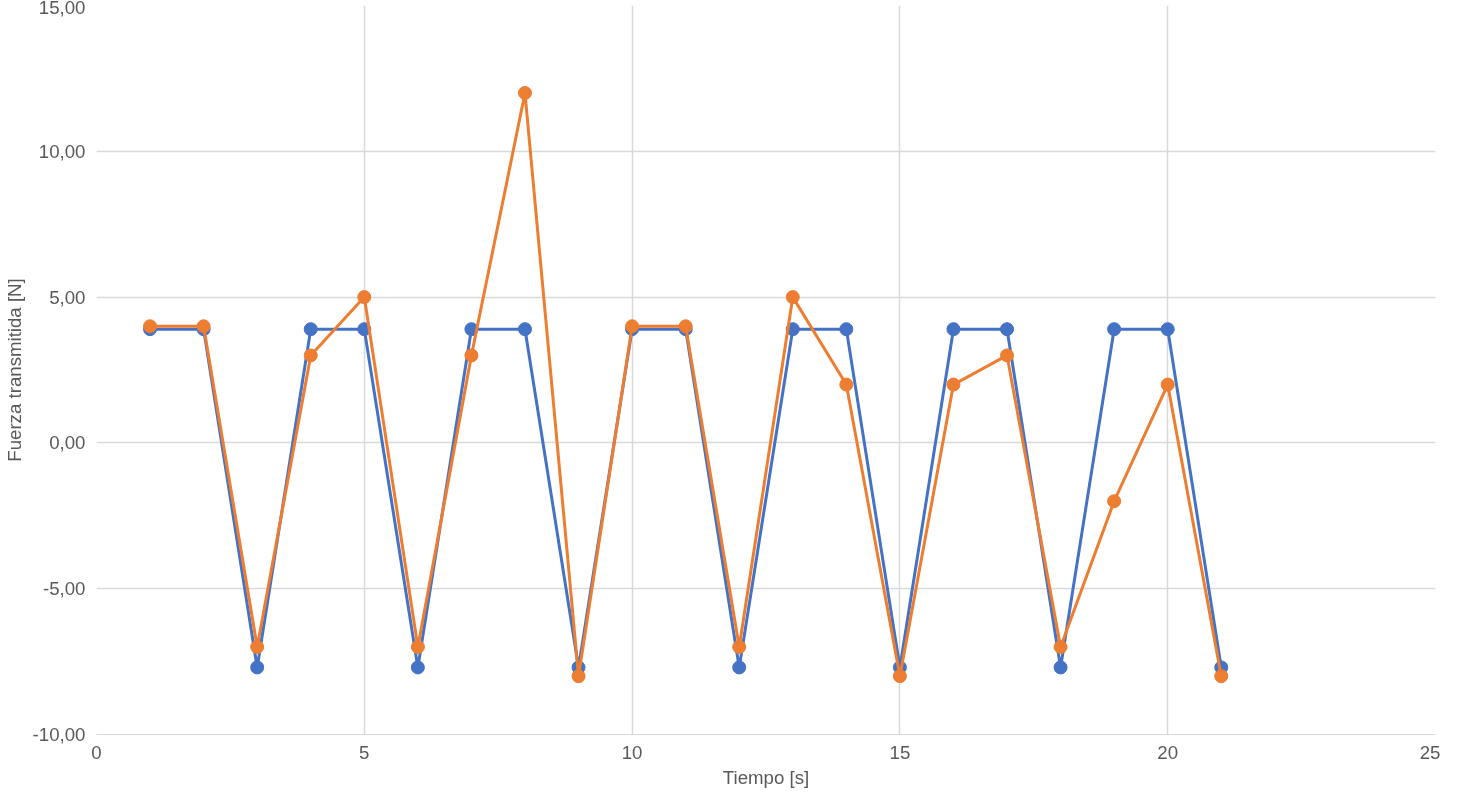  Describe the element at coordinates (1430, 752) in the screenshot. I see `x-tick-label: 25` at that location.